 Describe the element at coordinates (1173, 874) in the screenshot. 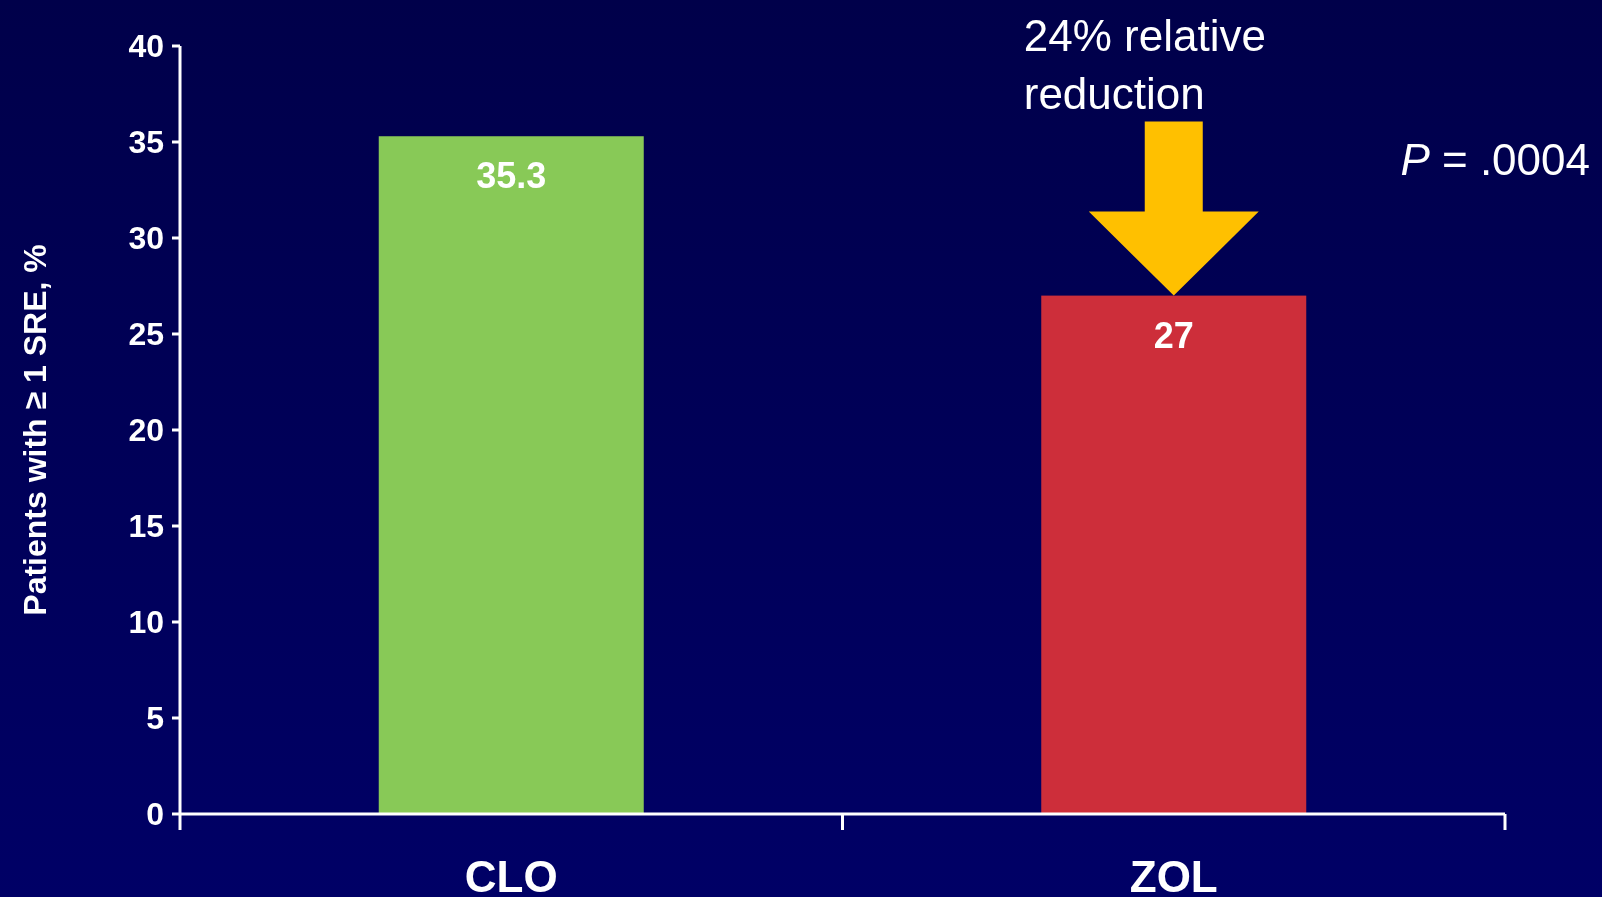

I see `x-tick-label: ZOL` at that location.